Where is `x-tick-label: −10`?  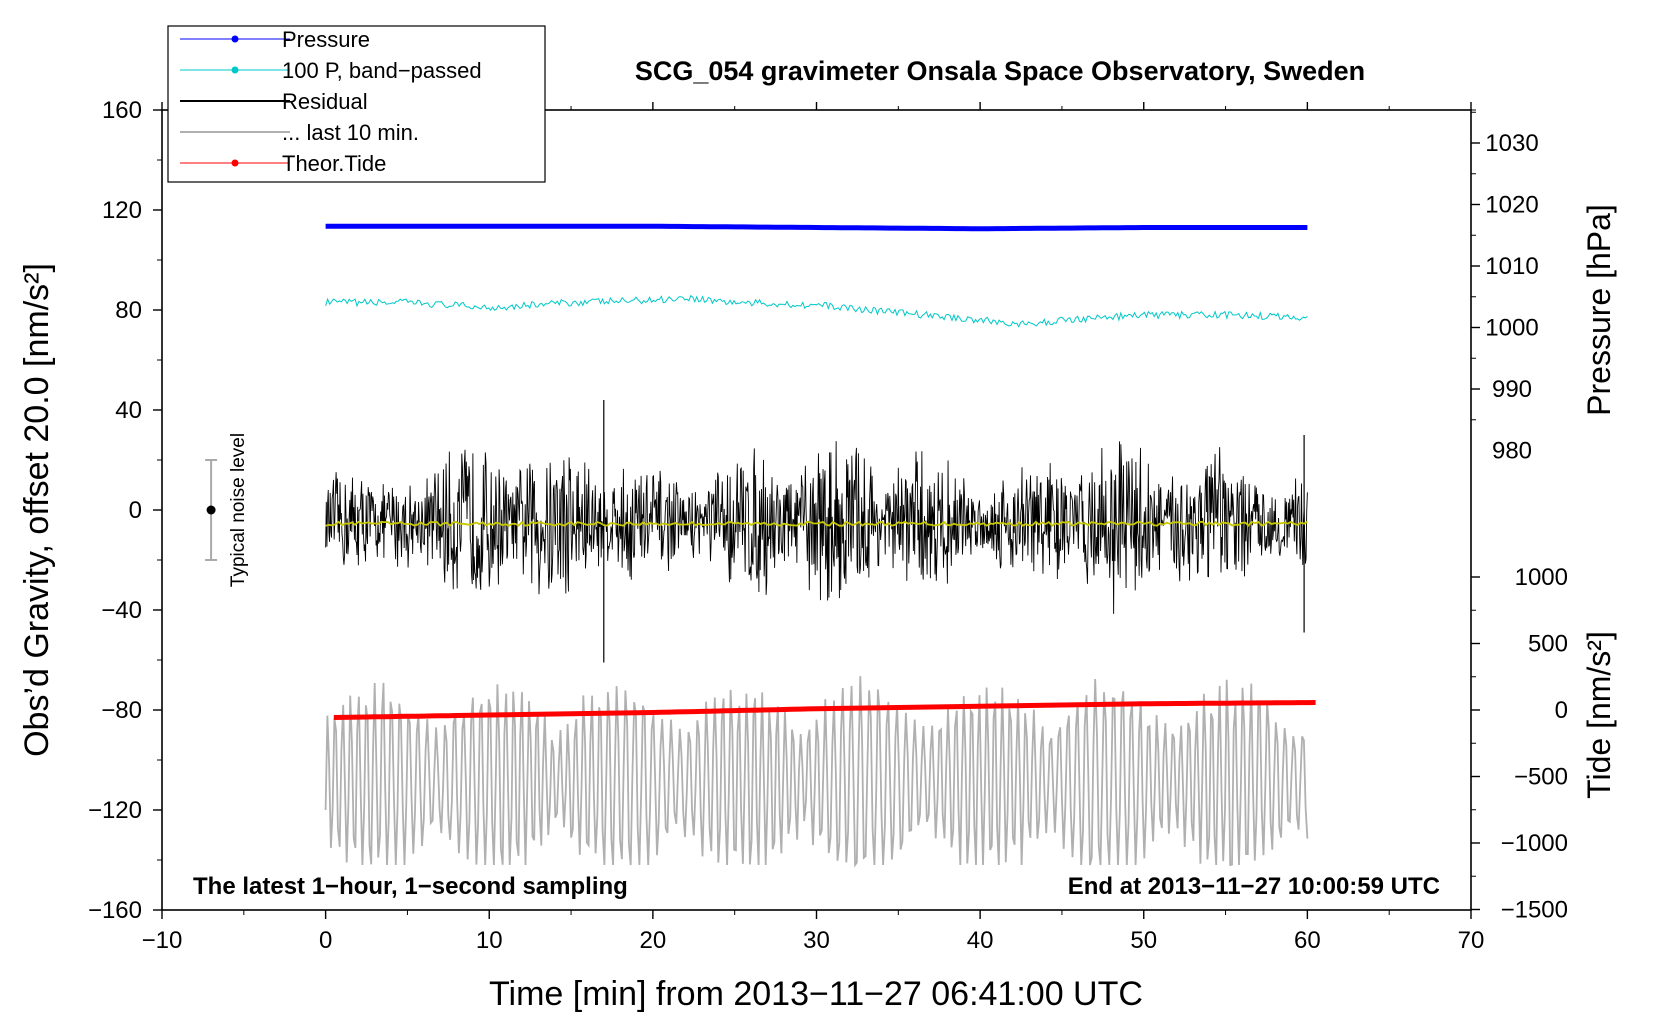
x-tick-label: −10 is located at coordinates (162, 940).